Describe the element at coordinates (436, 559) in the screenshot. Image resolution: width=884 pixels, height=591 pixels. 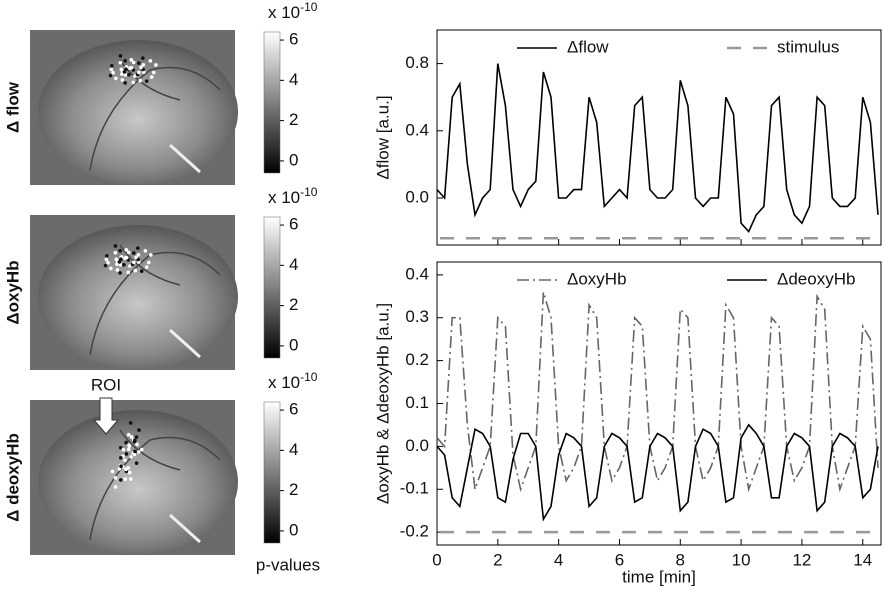
I see `x-tick-label: 0` at that location.